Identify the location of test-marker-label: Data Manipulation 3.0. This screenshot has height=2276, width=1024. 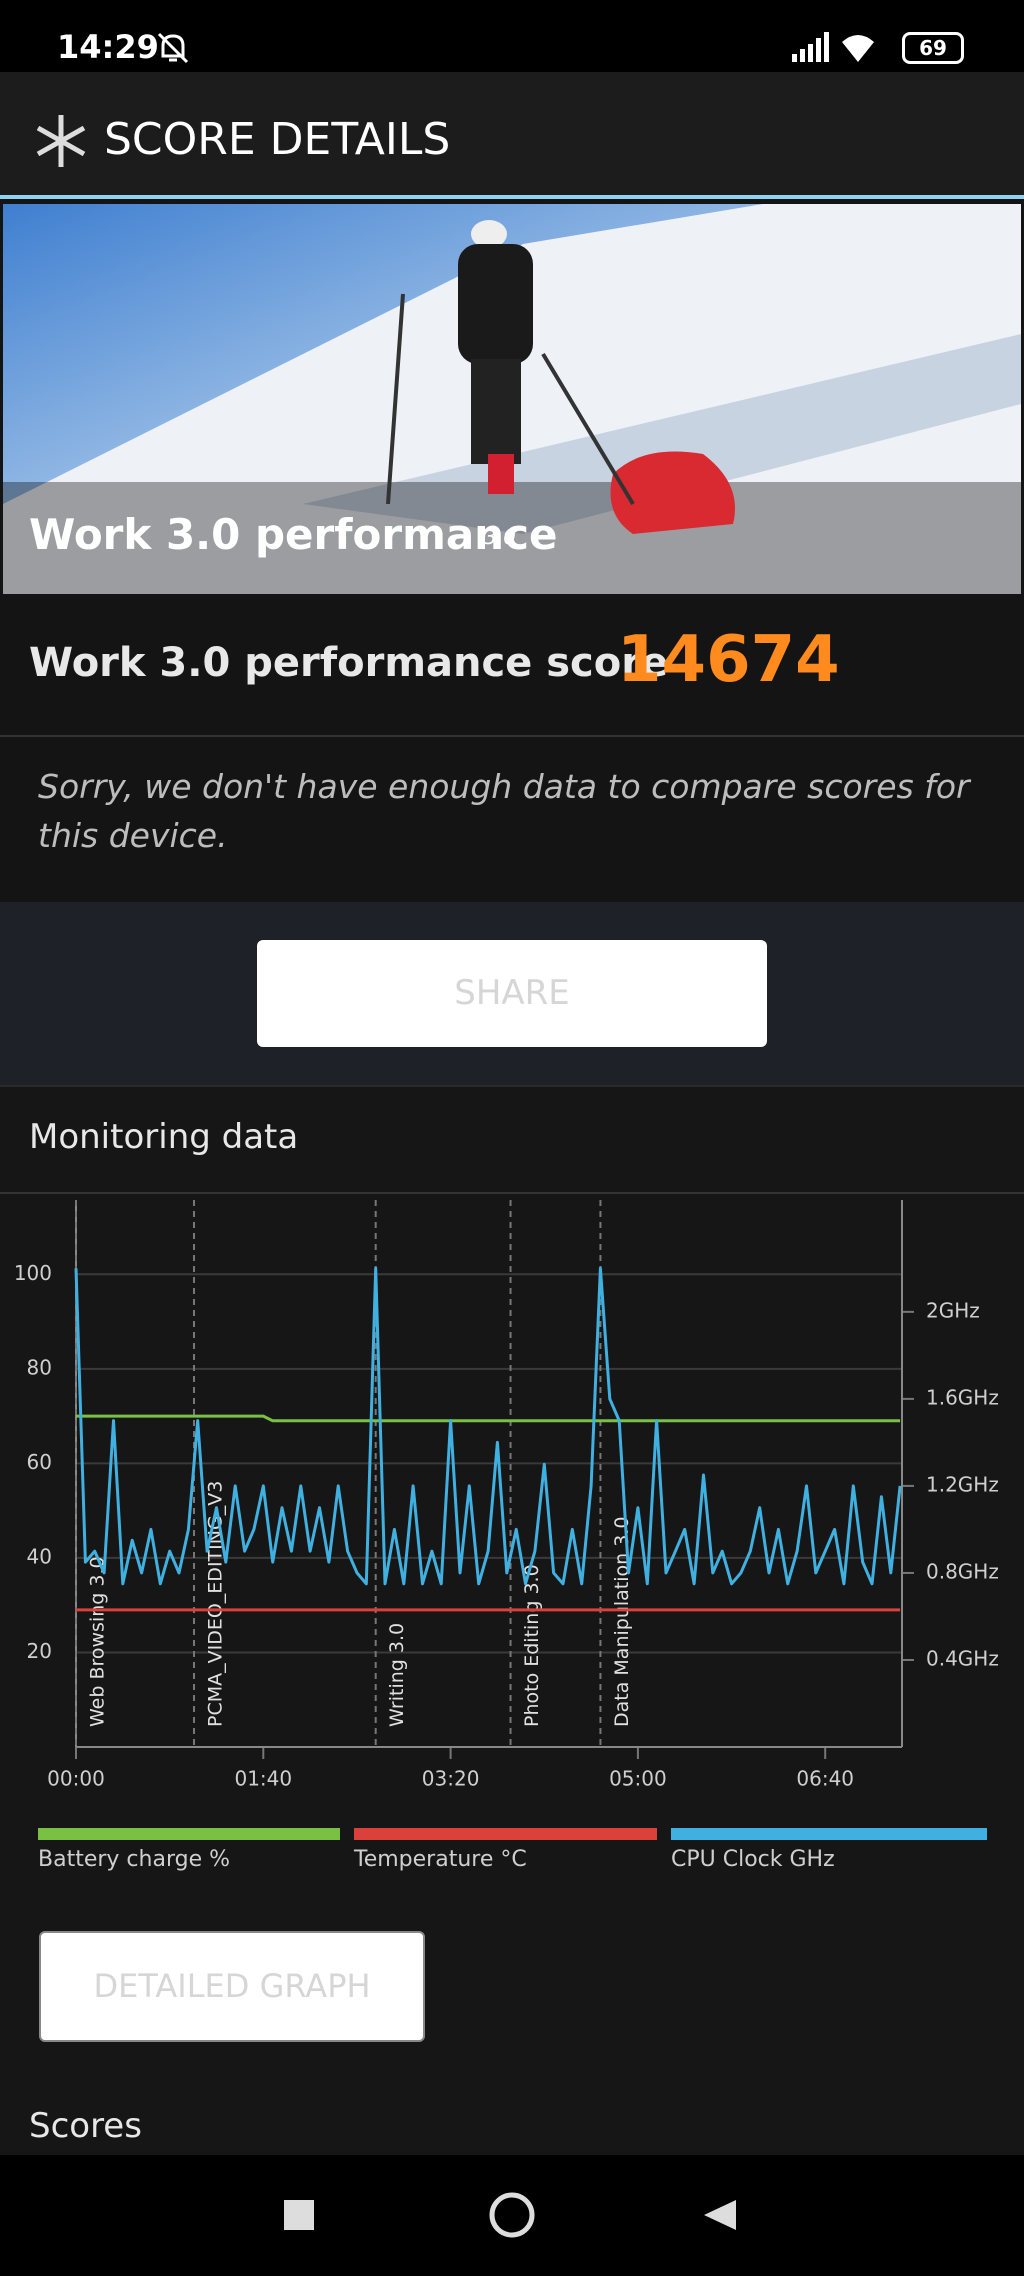
(622, 1622).